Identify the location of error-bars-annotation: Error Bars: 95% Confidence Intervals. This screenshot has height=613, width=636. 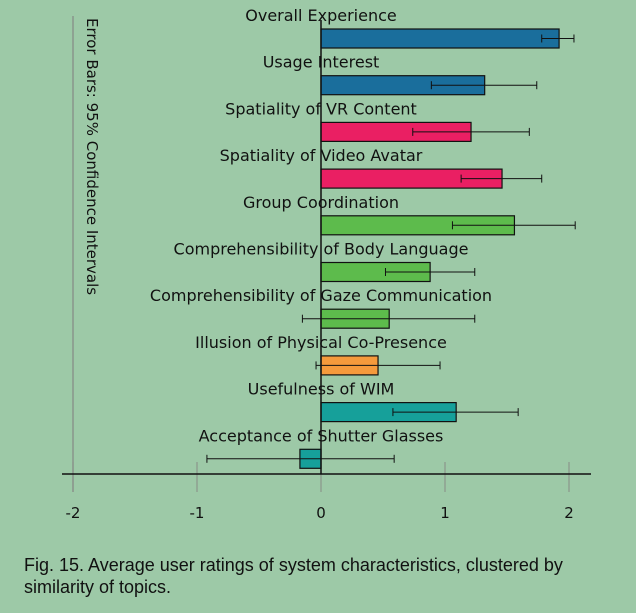
(92, 156).